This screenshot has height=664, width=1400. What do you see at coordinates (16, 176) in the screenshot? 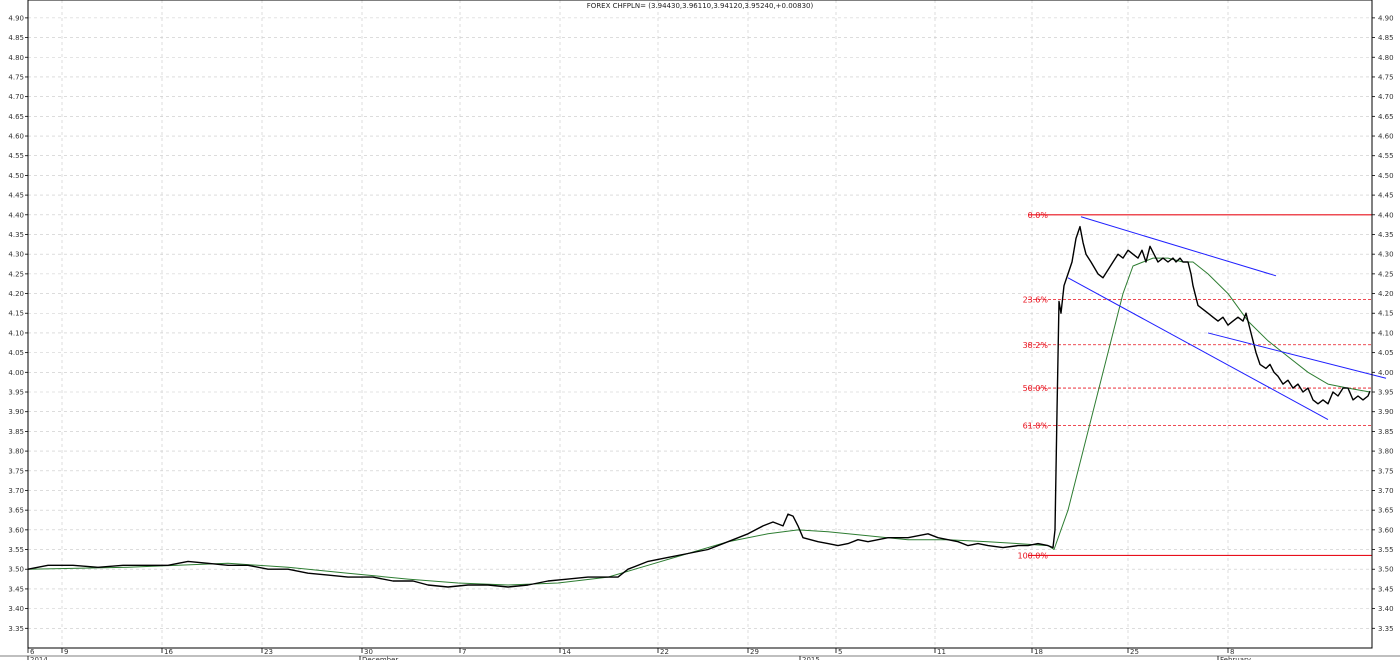
I see `y-tick-label-left: 4.50` at bounding box center [16, 176].